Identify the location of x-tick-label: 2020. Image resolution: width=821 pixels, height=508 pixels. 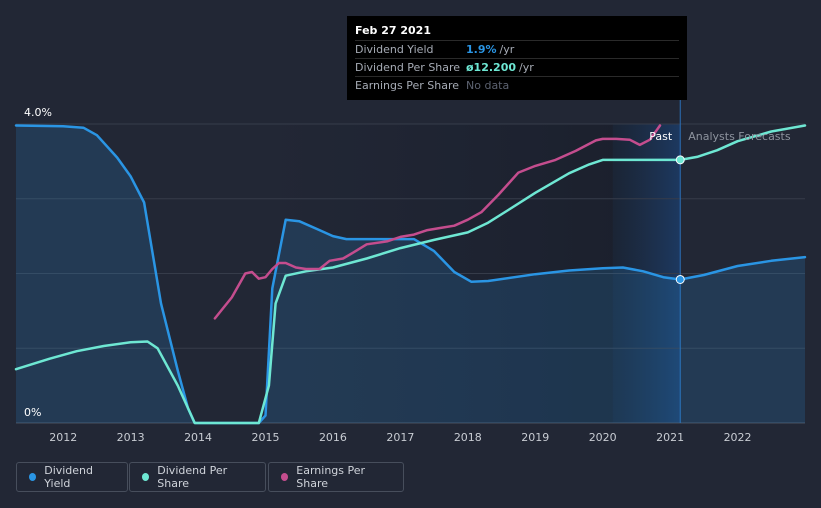
(603, 437).